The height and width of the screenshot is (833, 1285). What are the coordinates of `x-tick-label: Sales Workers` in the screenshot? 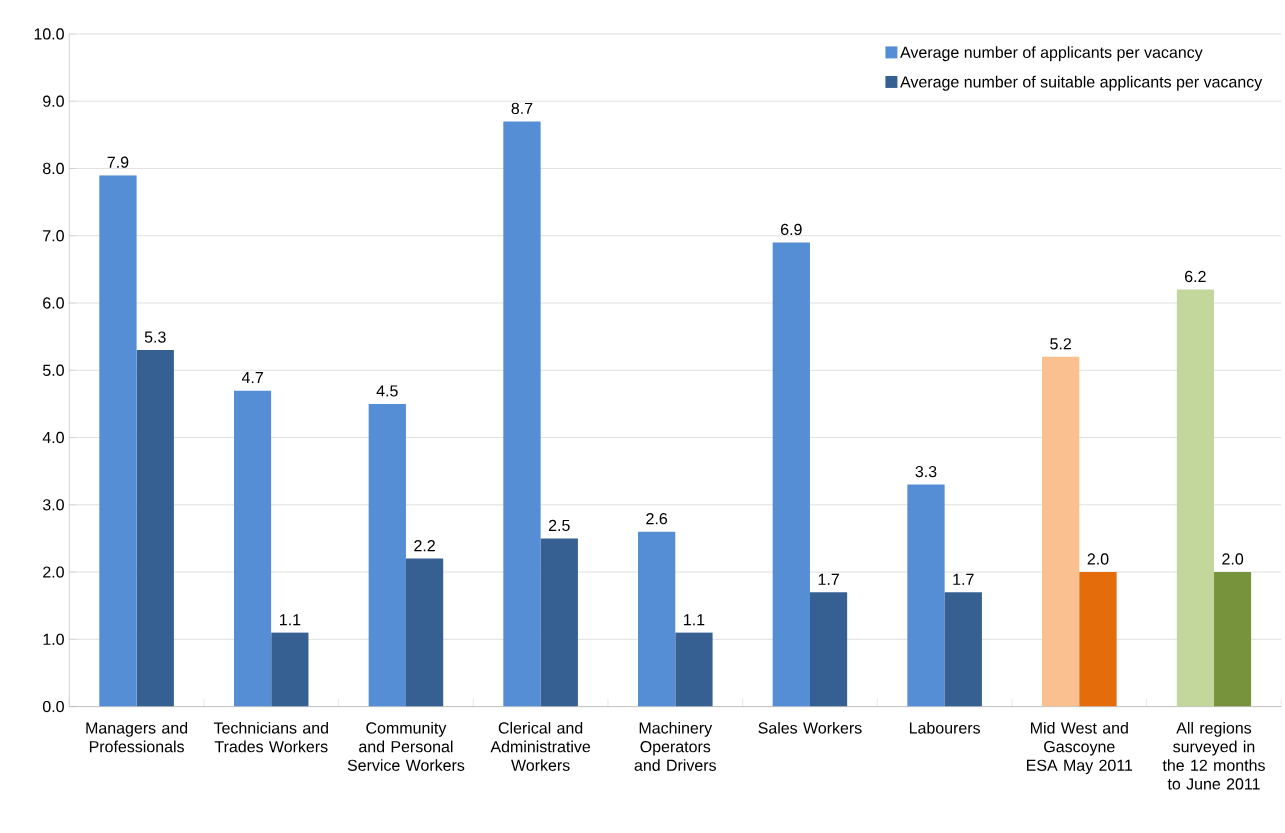 It's located at (810, 727).